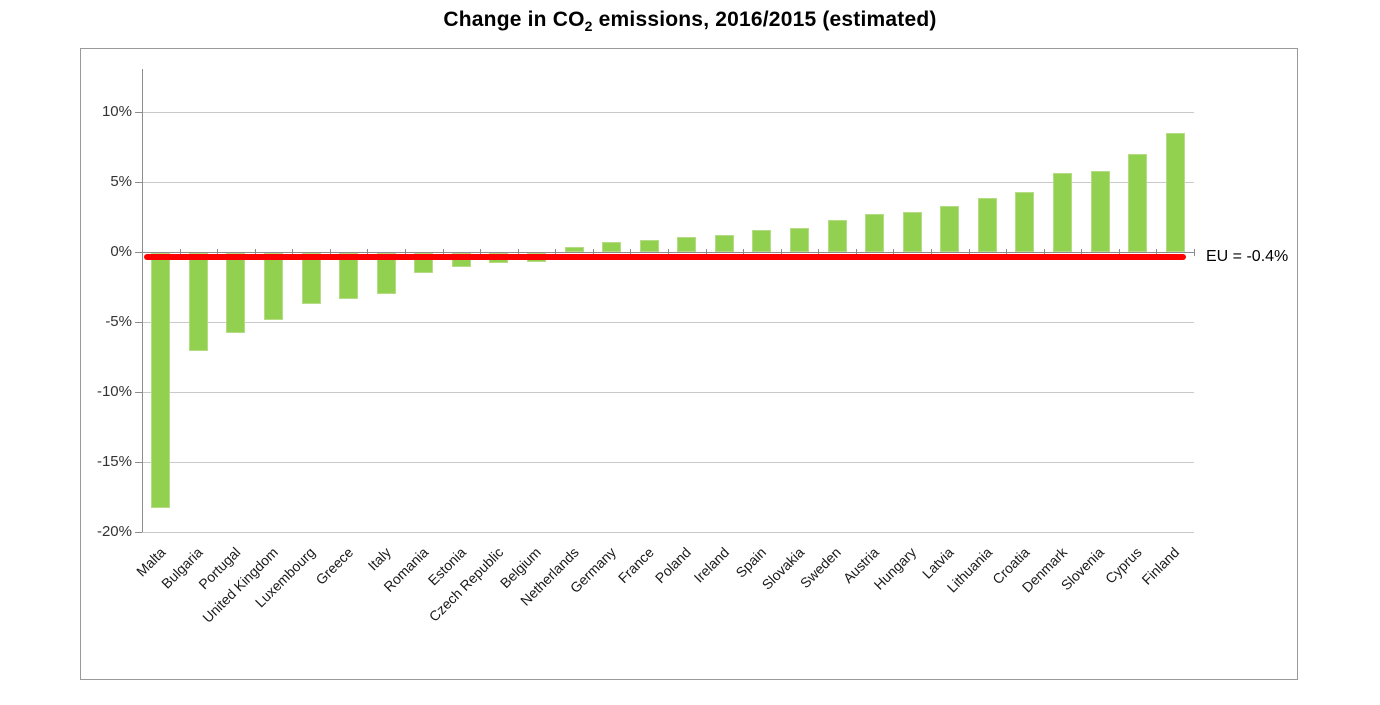  I want to click on chart-title-subscript: 2, so click(588, 26).